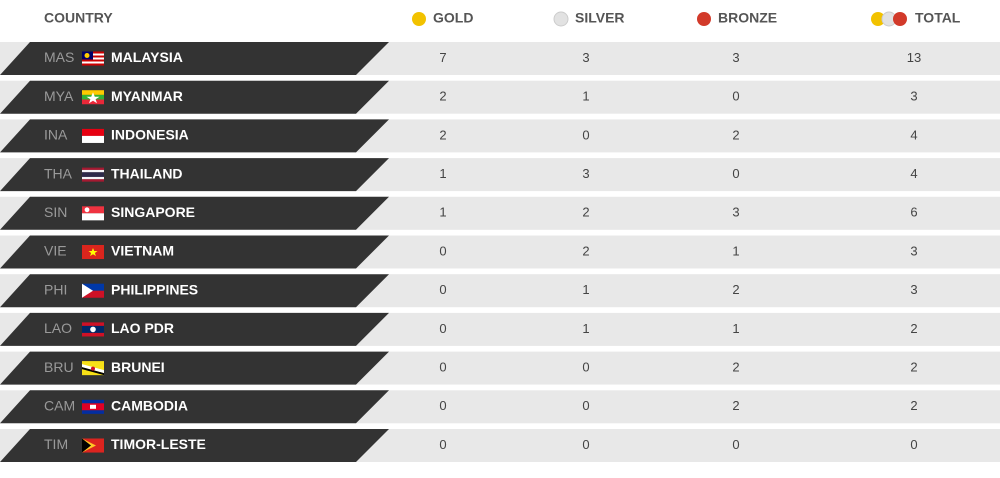 This screenshot has height=478, width=1000. What do you see at coordinates (561, 19) in the screenshot?
I see `silver-icon` at bounding box center [561, 19].